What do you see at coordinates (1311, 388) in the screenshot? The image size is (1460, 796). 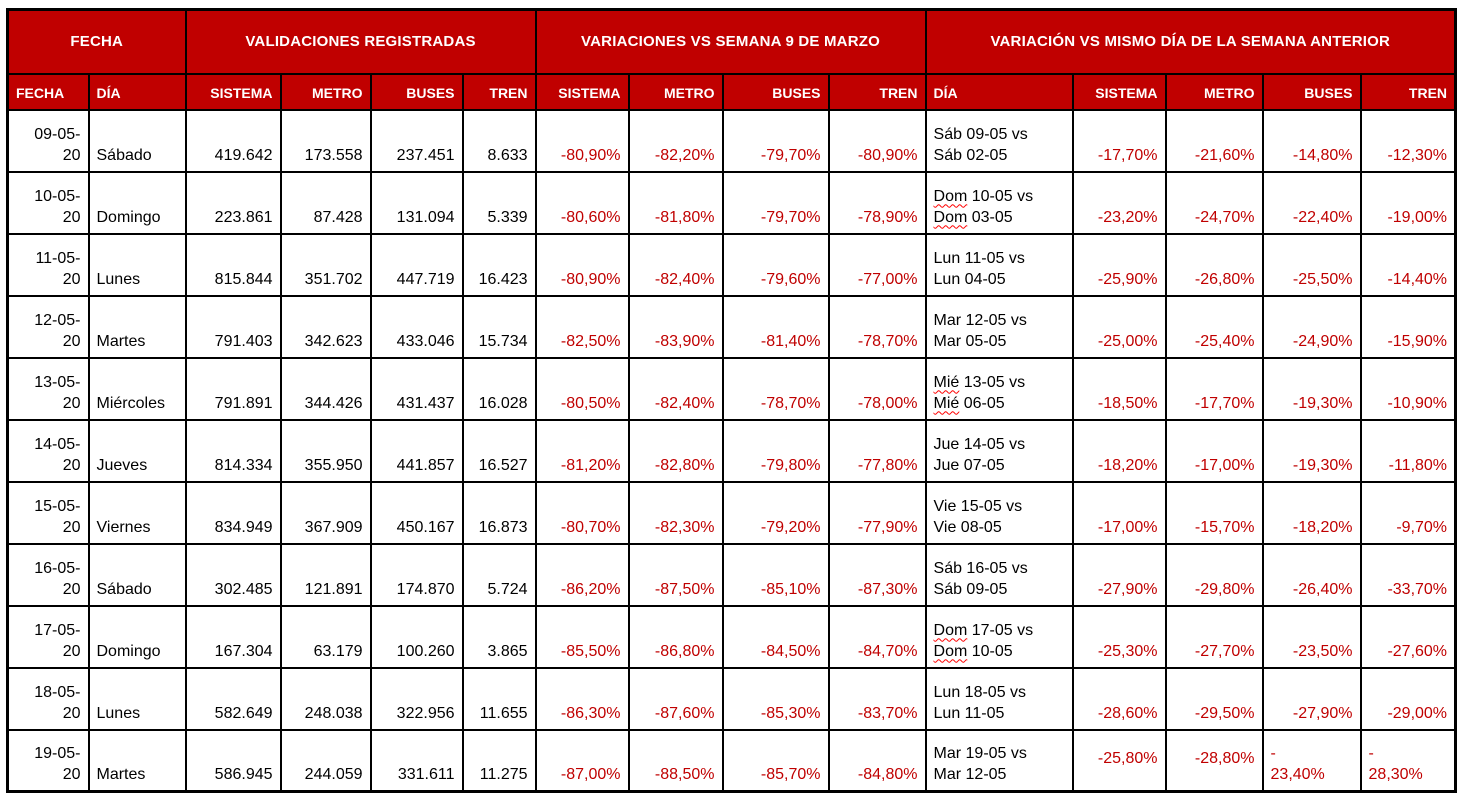 I see `var-vs-prevweek-buses-cell: -19,30%` at bounding box center [1311, 388].